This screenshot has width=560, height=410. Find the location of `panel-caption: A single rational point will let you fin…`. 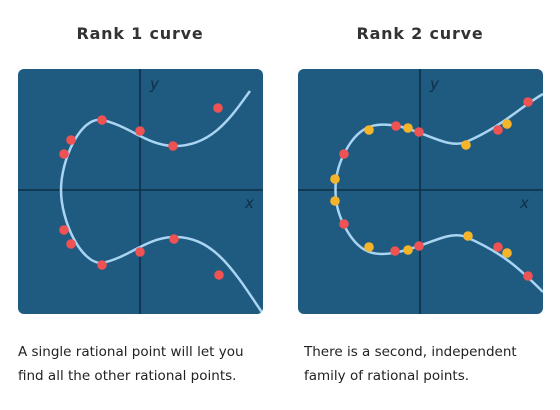

panel-caption: A single rational point will let you fin… is located at coordinates (144, 364).